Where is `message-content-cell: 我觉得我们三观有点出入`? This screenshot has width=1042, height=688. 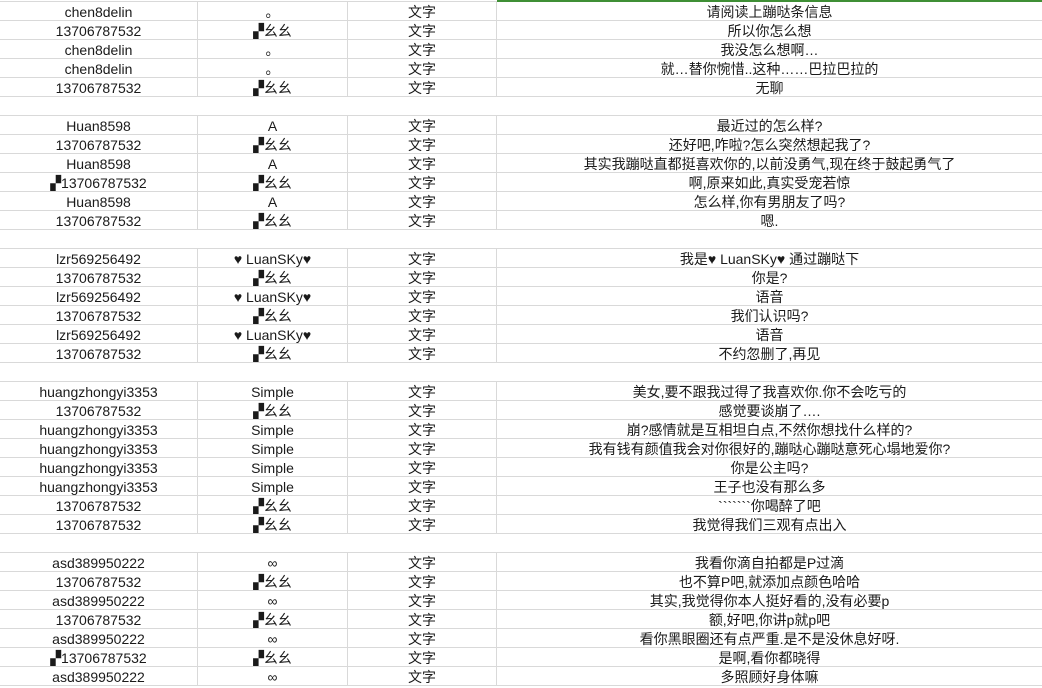 message-content-cell: 我觉得我们三观有点出入 is located at coordinates (769, 525).